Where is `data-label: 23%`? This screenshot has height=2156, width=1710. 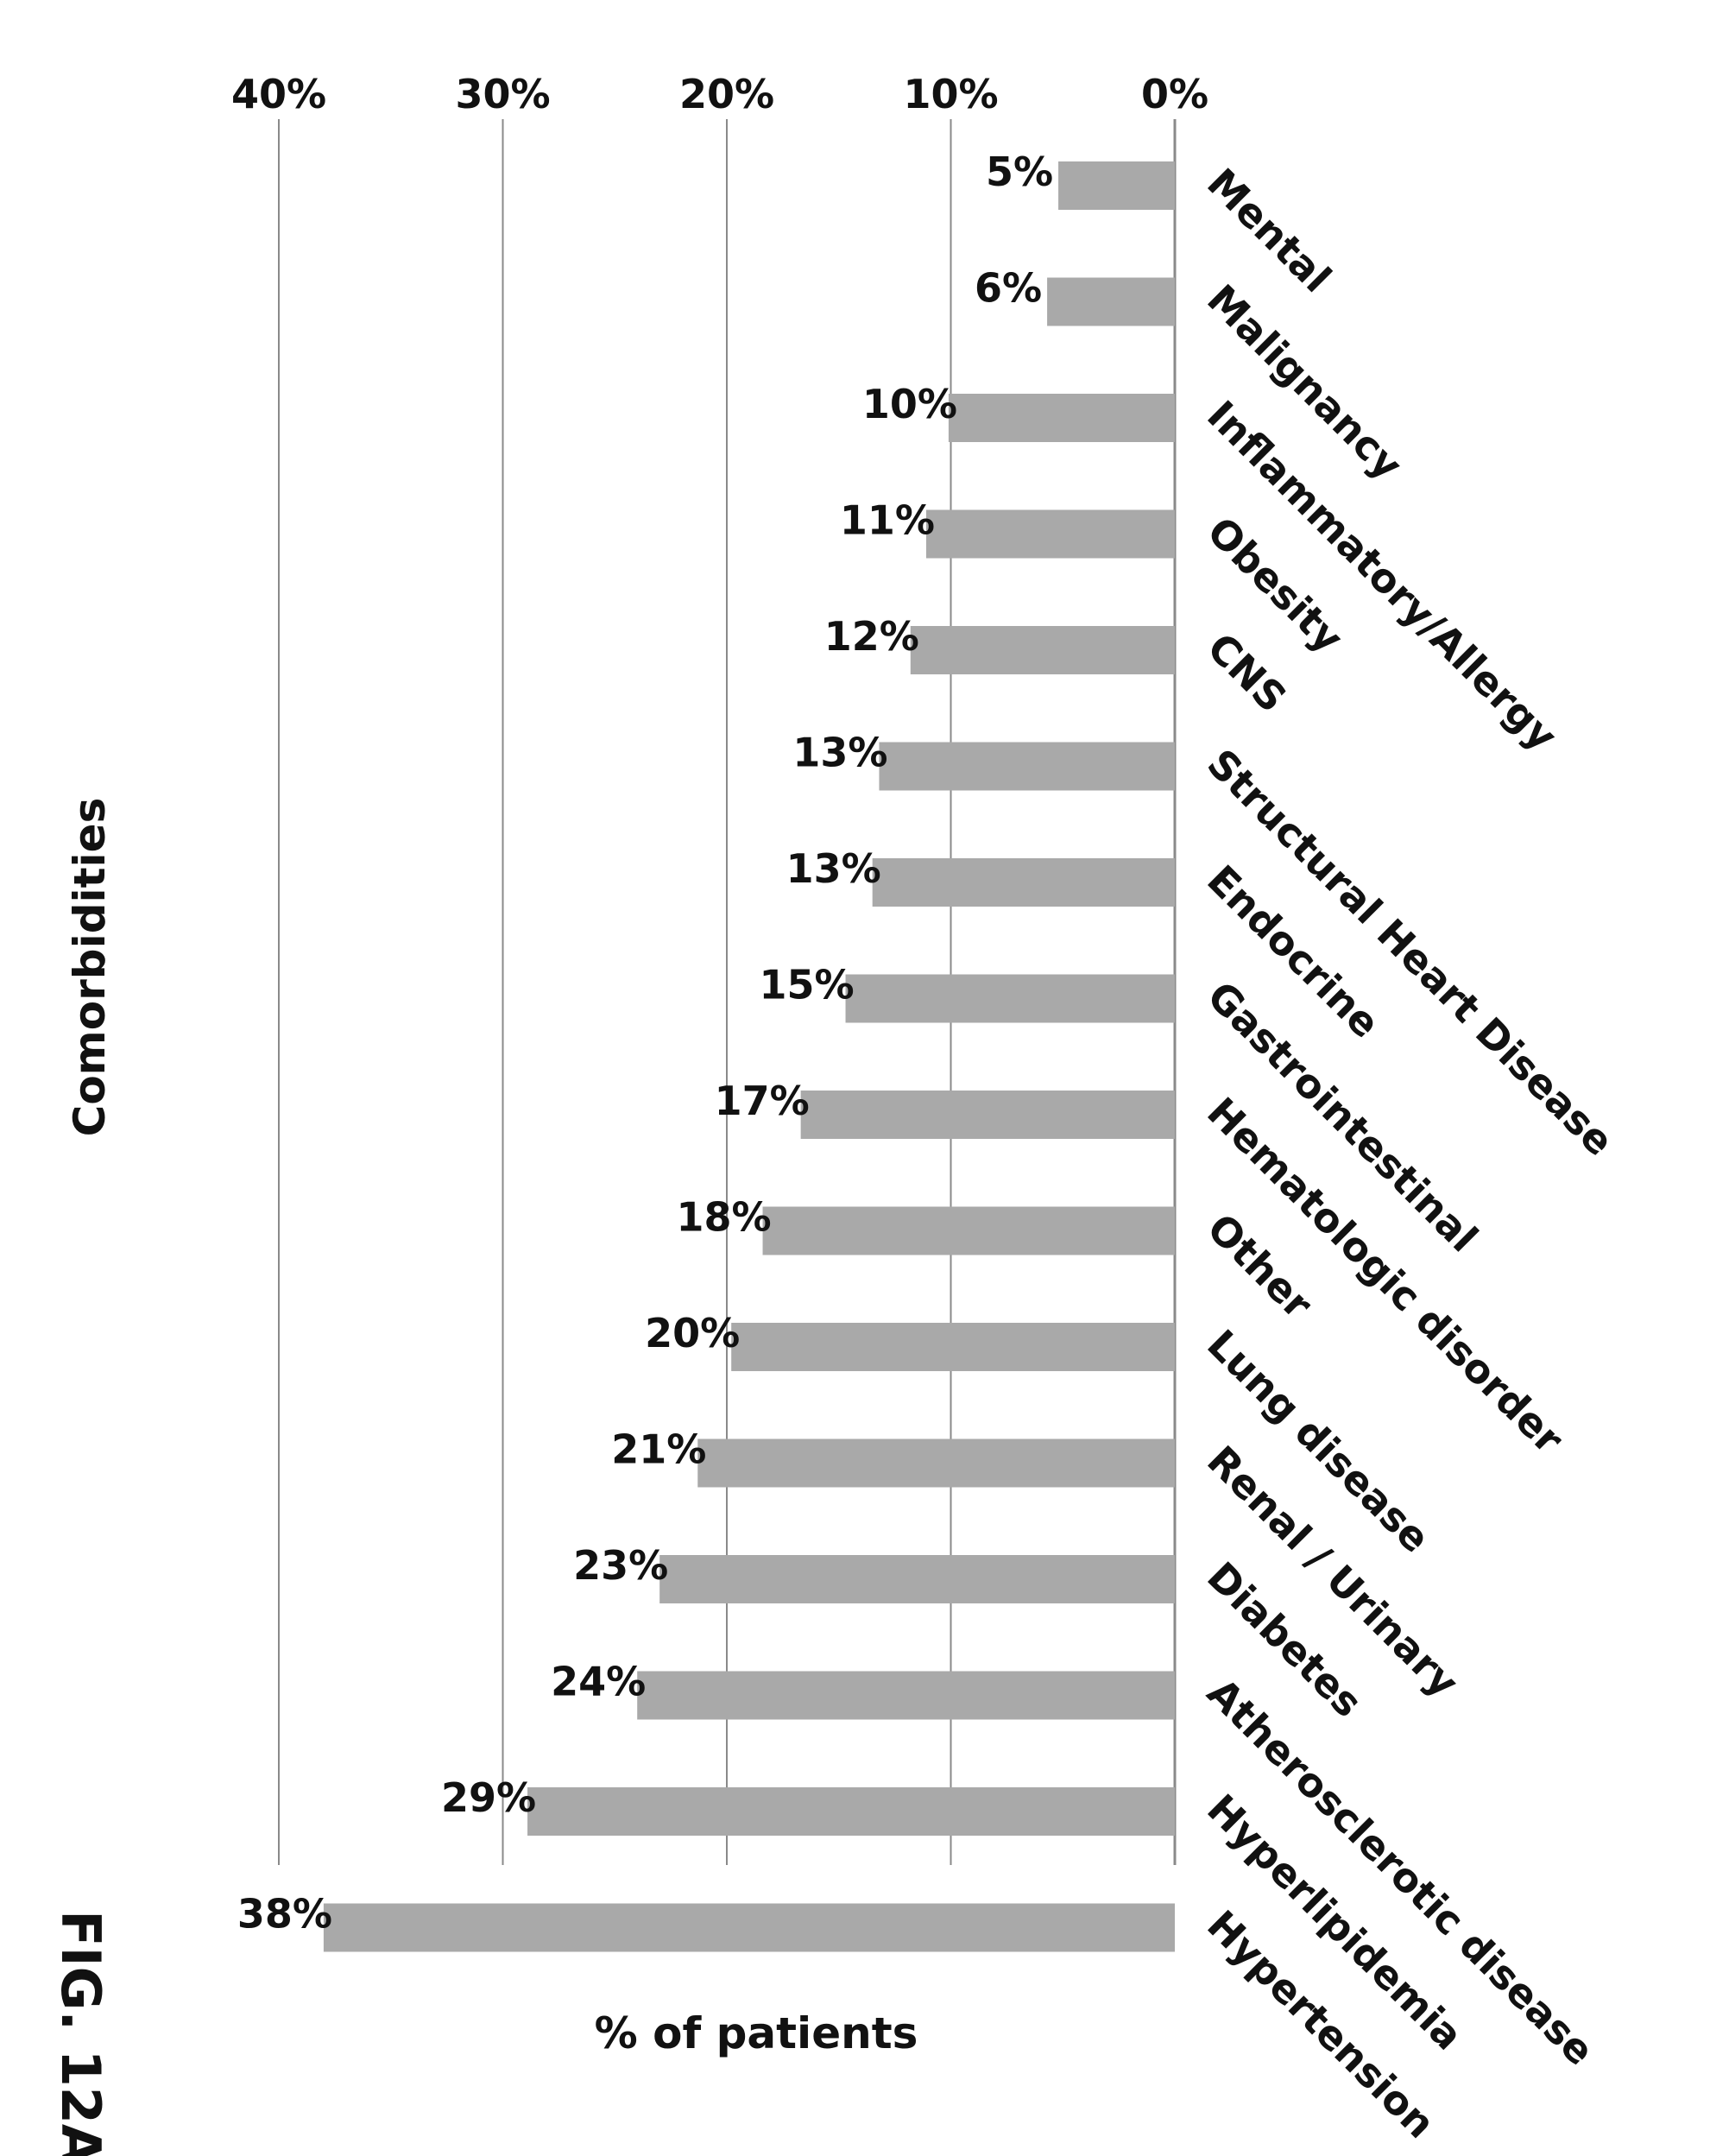
data-label: 23% is located at coordinates (620, 1565).